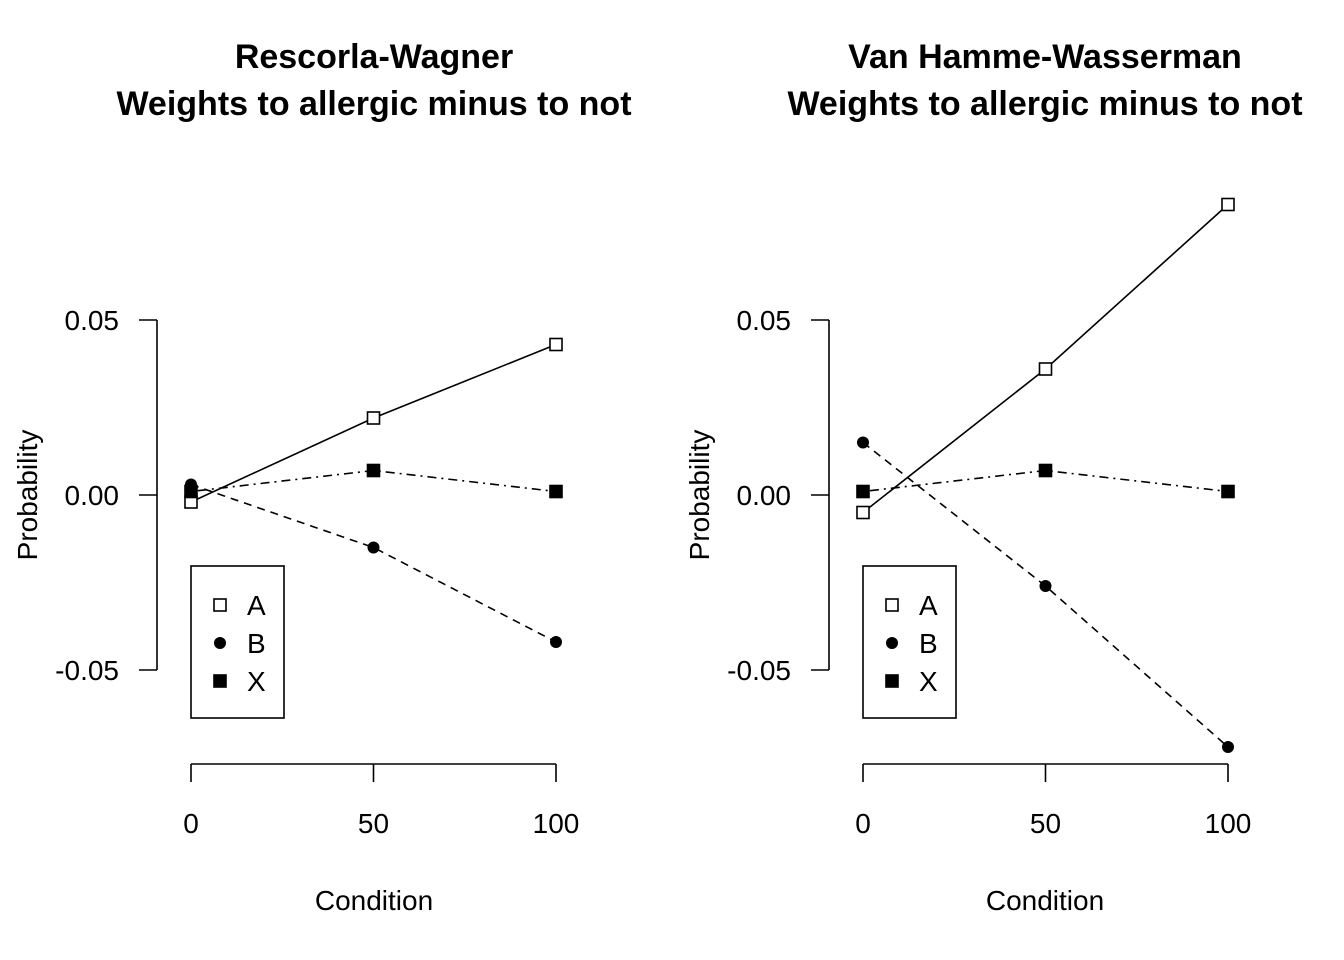 The height and width of the screenshot is (960, 1344). What do you see at coordinates (1045, 57) in the screenshot?
I see `chart-title-line-1: Van Hamme-Wasserman` at bounding box center [1045, 57].